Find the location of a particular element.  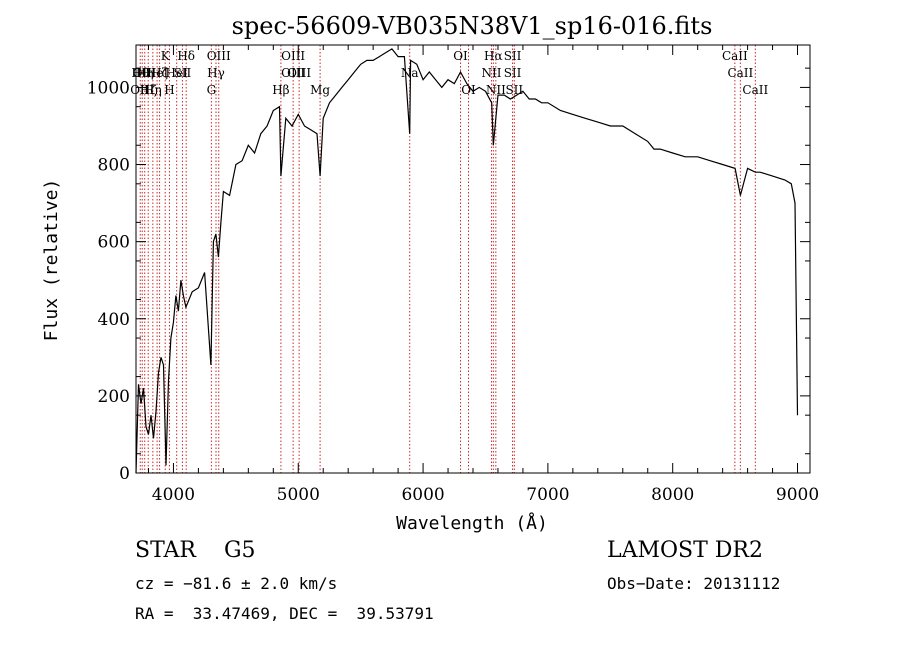

spectral-line-label: Hα is located at coordinates (493, 56).